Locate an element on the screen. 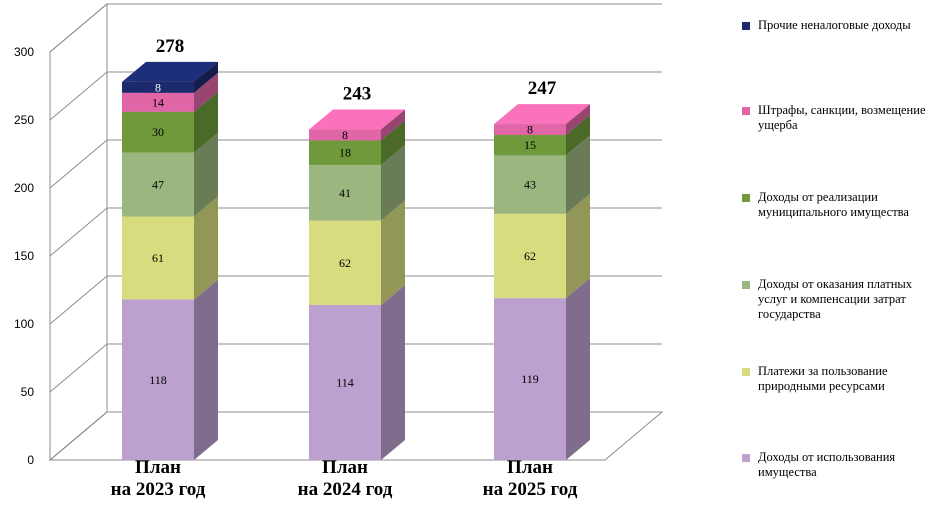 This screenshot has height=524, width=948. bar-segment: 119 is located at coordinates (542, 369).